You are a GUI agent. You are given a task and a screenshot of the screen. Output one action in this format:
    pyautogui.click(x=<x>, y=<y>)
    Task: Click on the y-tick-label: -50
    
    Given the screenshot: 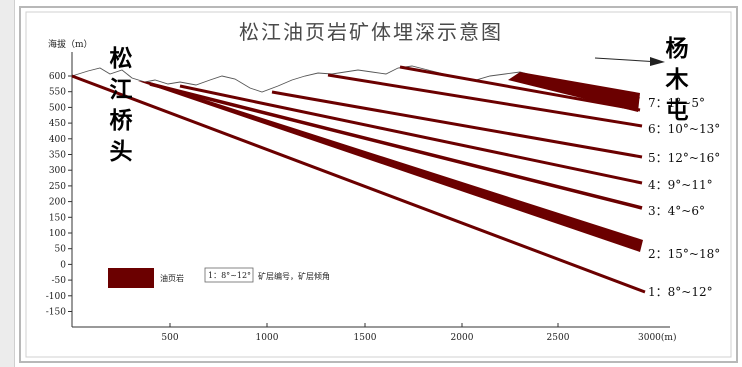 What is the action you would take?
    pyautogui.click(x=59, y=281)
    